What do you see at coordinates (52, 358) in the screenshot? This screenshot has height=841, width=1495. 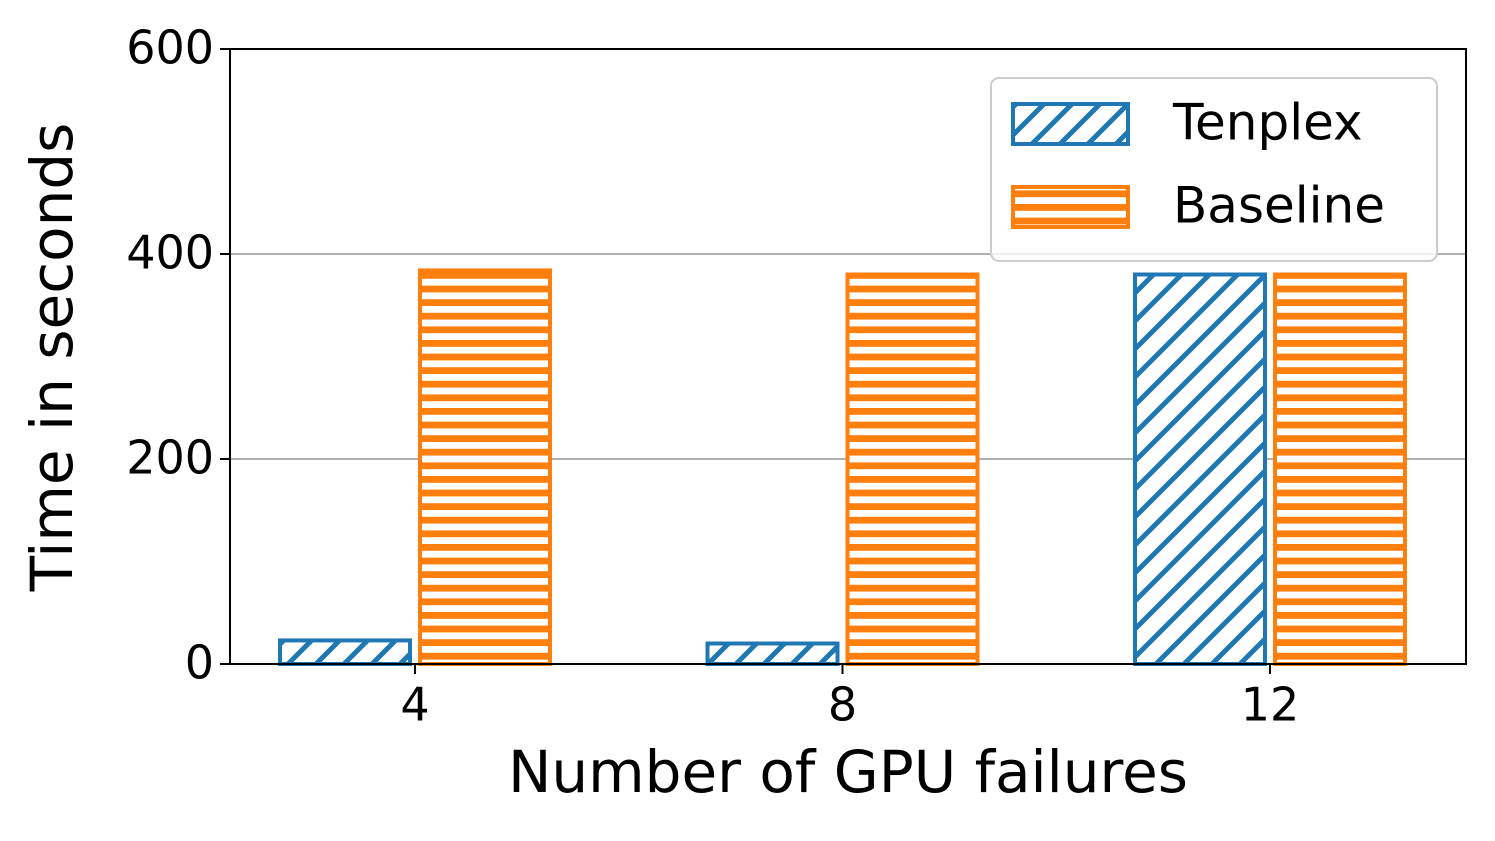 I see `y-axis-label: Time in seconds` at bounding box center [52, 358].